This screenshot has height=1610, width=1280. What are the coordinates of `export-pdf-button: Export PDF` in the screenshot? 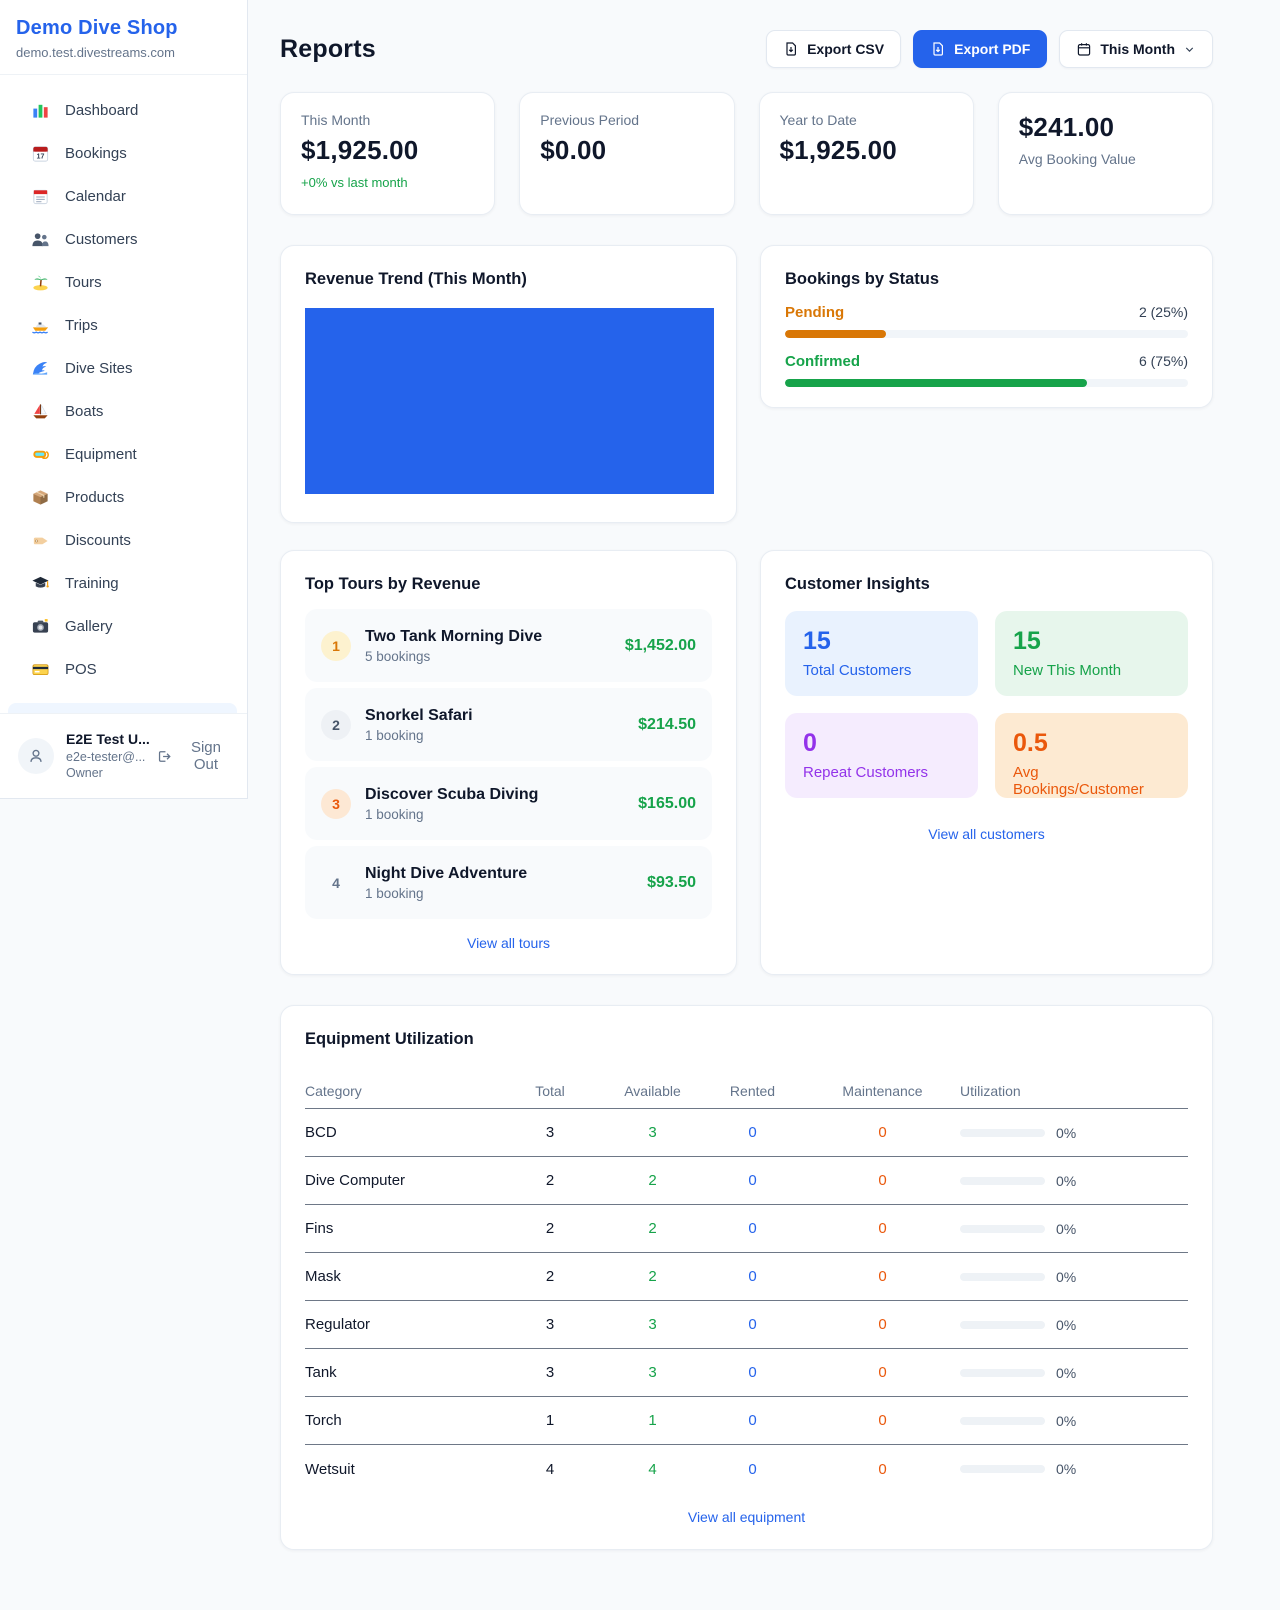 It's located at (980, 49).